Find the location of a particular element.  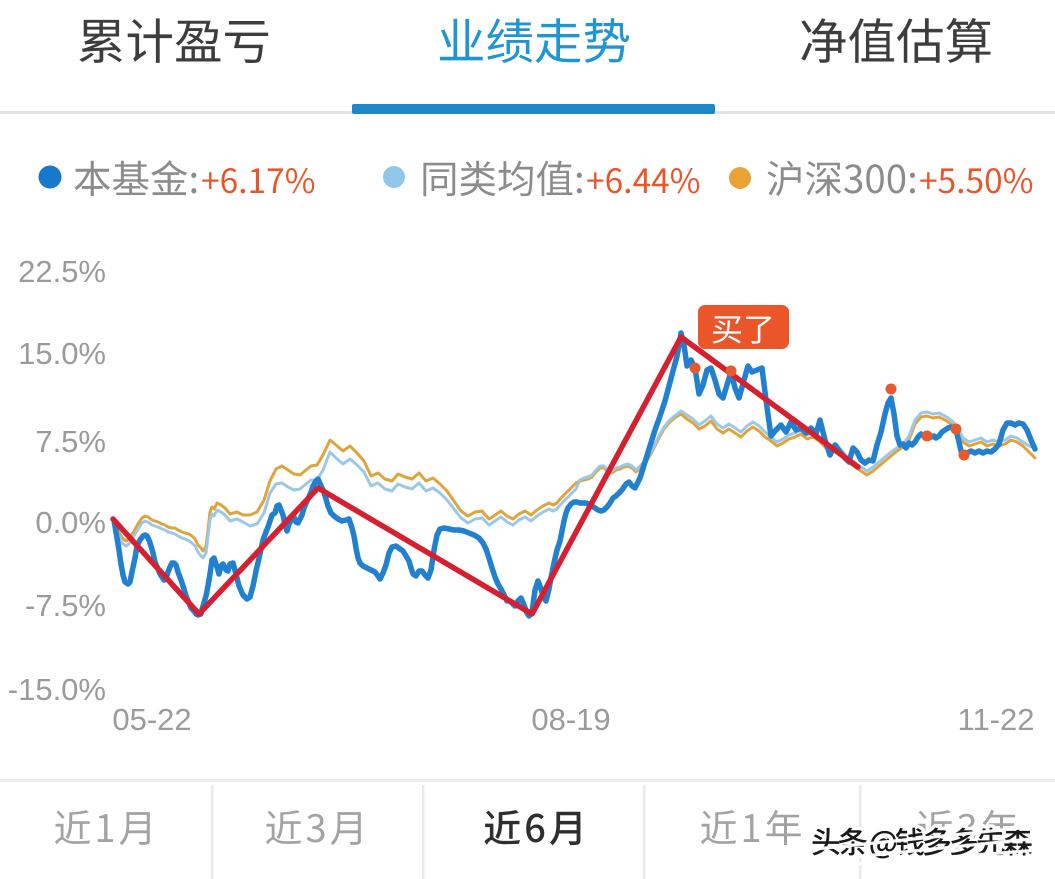

svg-text: -15.0% is located at coordinates (57, 689).